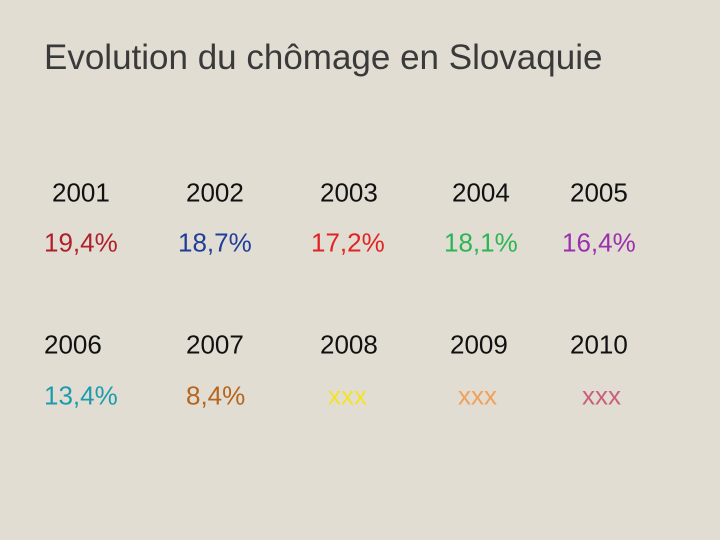  Describe the element at coordinates (81, 192) in the screenshot. I see `year-2001: 2001` at that location.